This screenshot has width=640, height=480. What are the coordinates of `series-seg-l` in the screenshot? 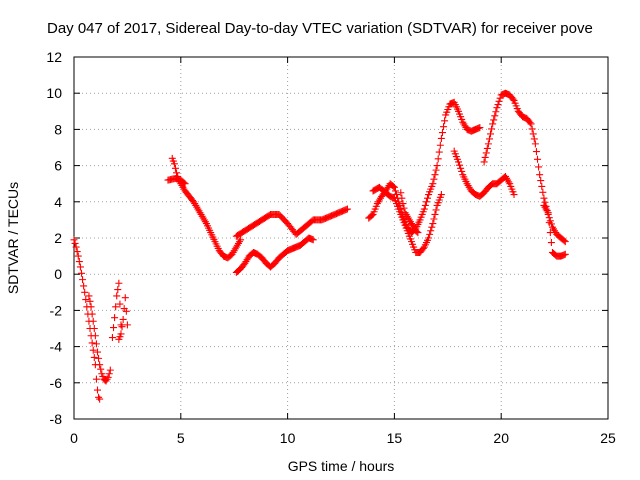 It's located at (484, 173).